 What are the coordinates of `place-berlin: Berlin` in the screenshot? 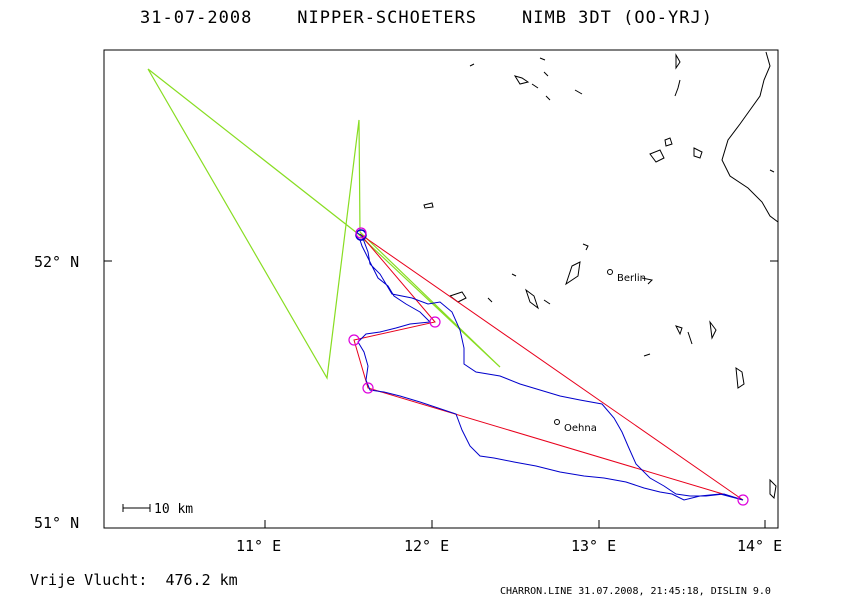 It's located at (631, 278).